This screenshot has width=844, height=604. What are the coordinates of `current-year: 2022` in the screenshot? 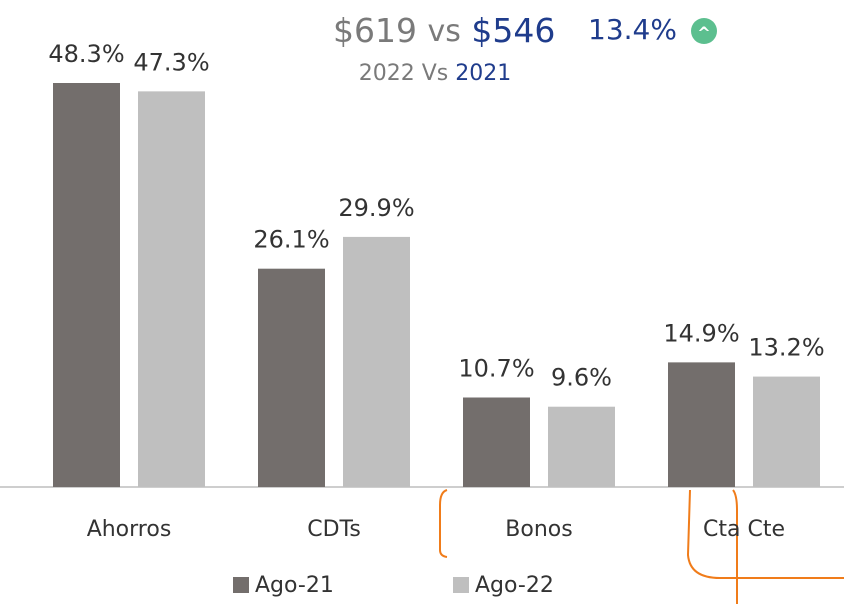 It's located at (387, 73).